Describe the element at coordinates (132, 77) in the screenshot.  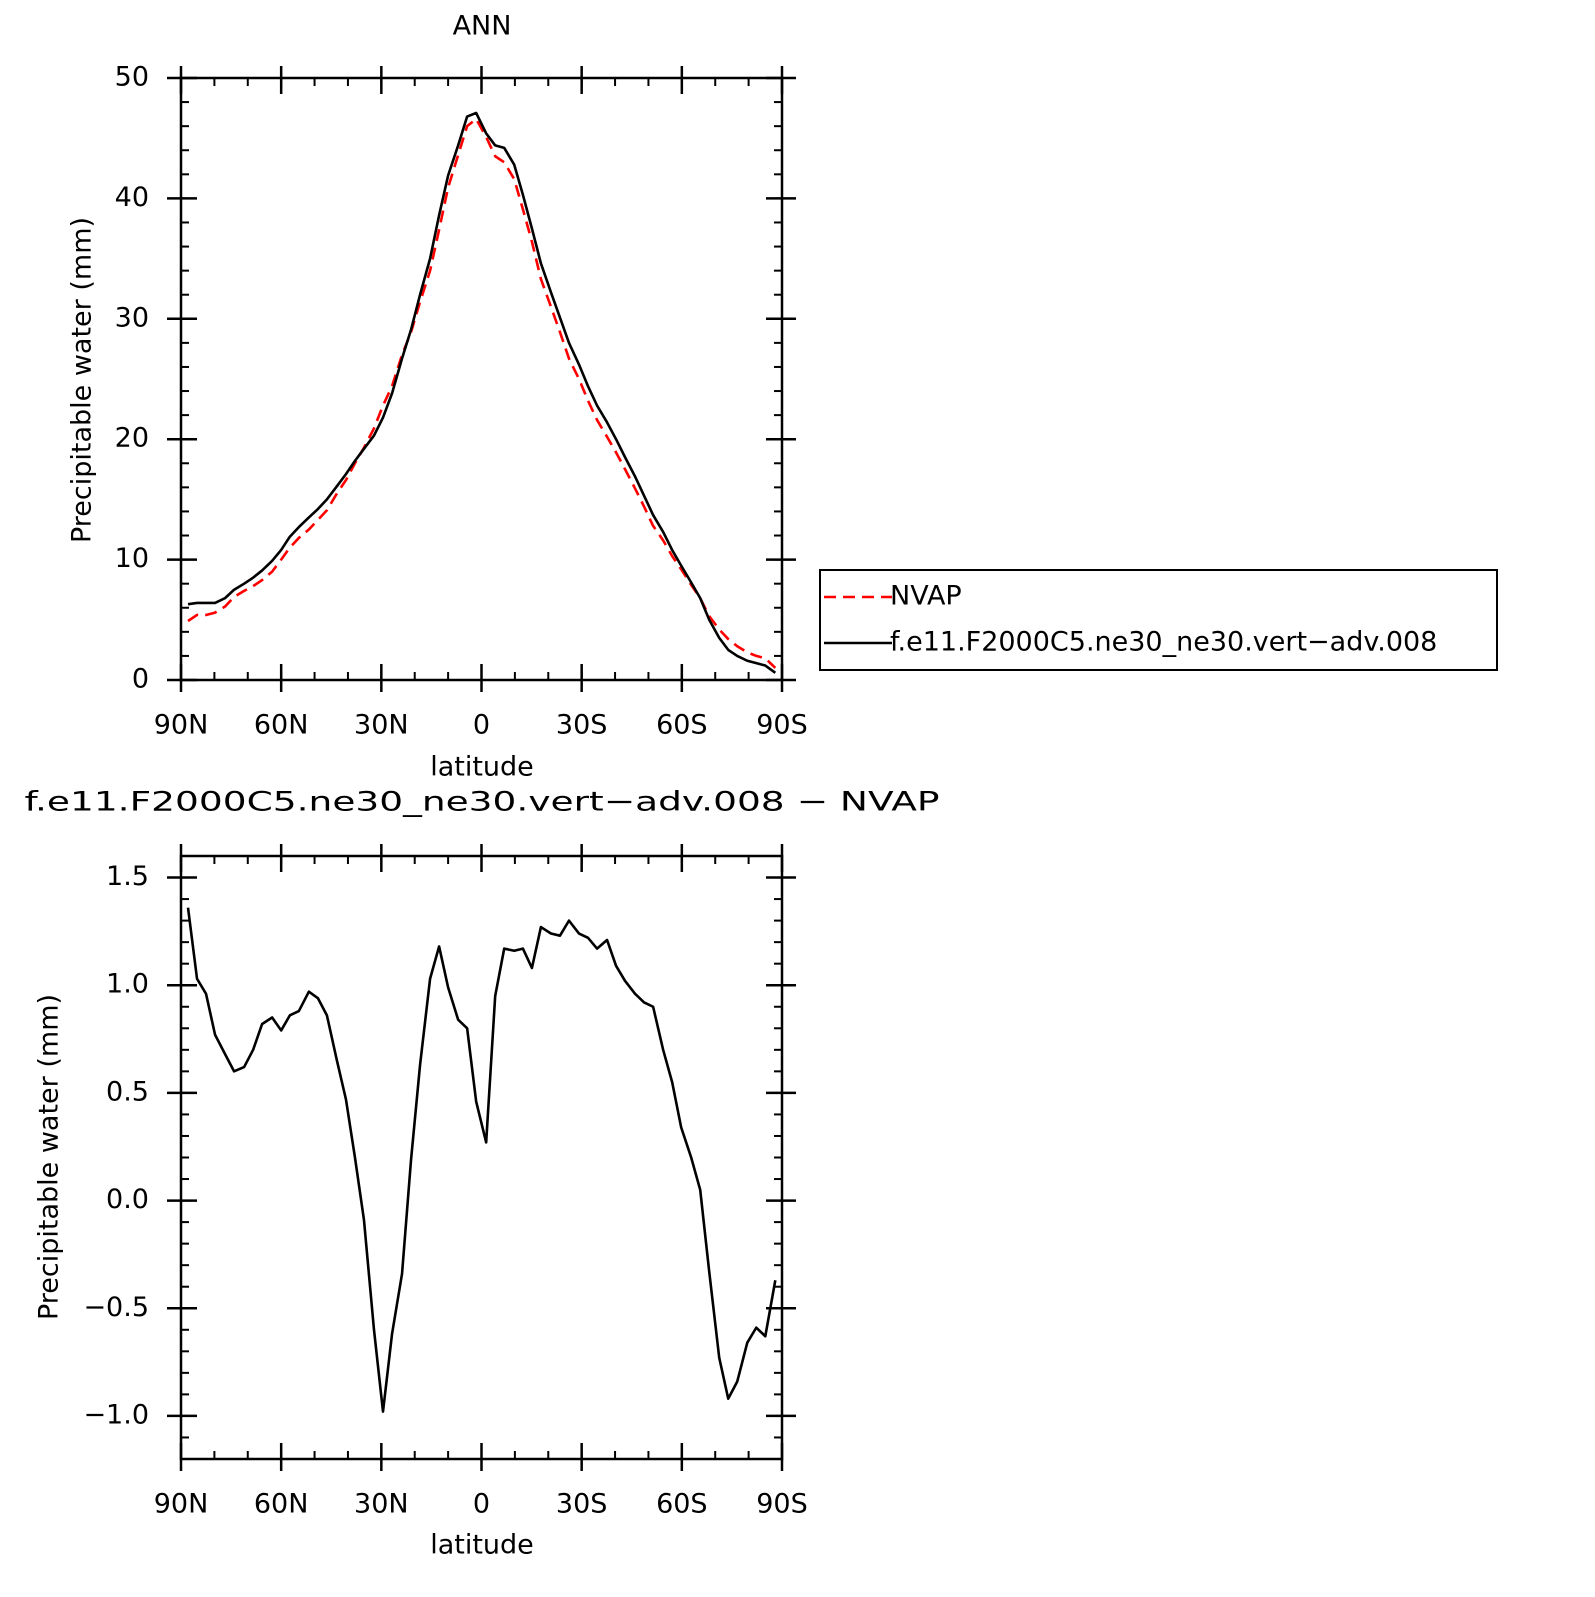
I see `y-tick-label: 50` at that location.